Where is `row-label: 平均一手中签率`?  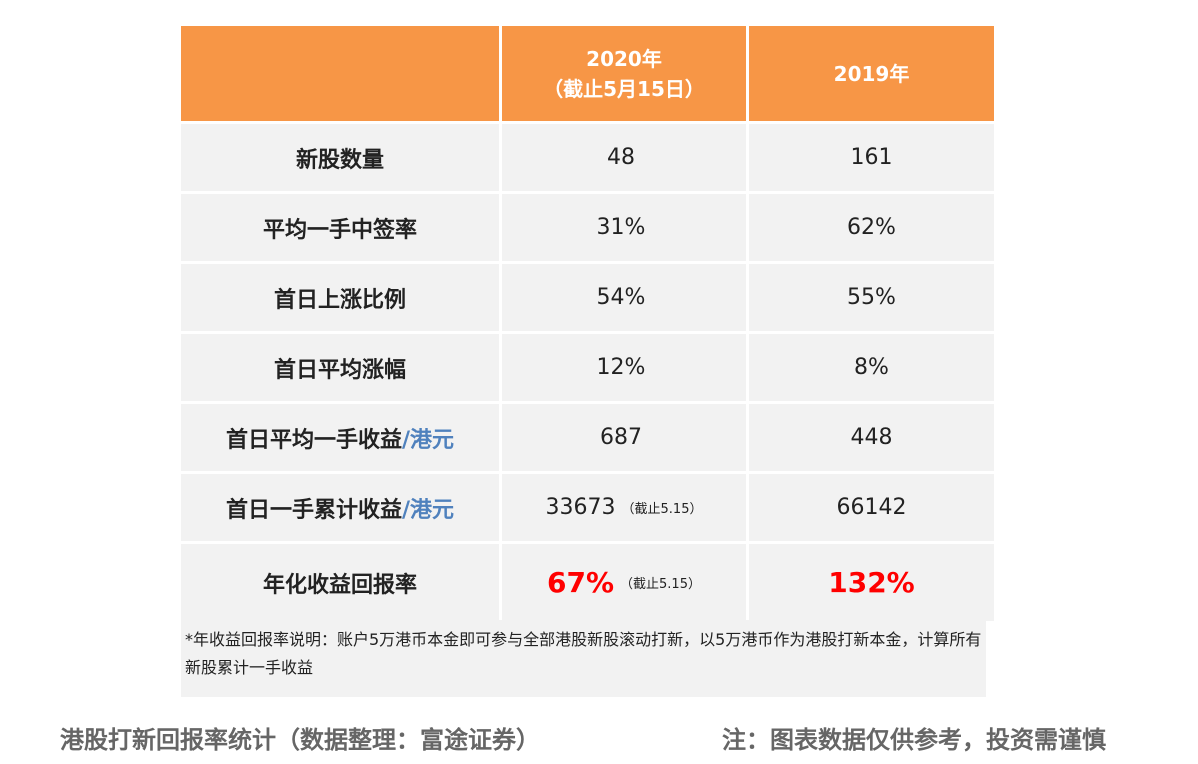
row-label: 平均一手中签率 is located at coordinates (340, 227).